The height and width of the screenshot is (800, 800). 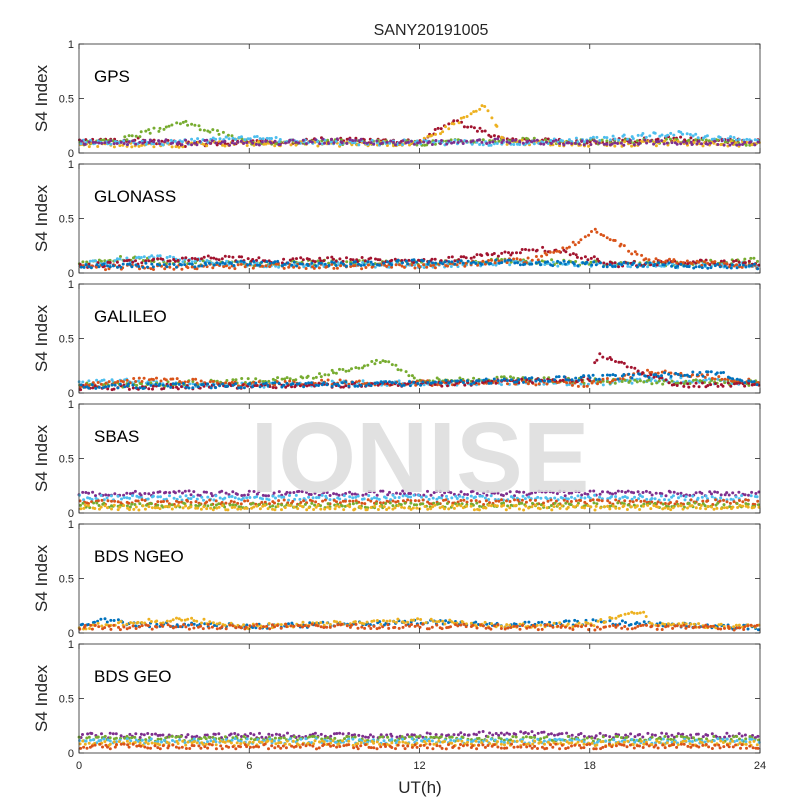 I want to click on y-tick-label: 0, so click(x=71, y=154).